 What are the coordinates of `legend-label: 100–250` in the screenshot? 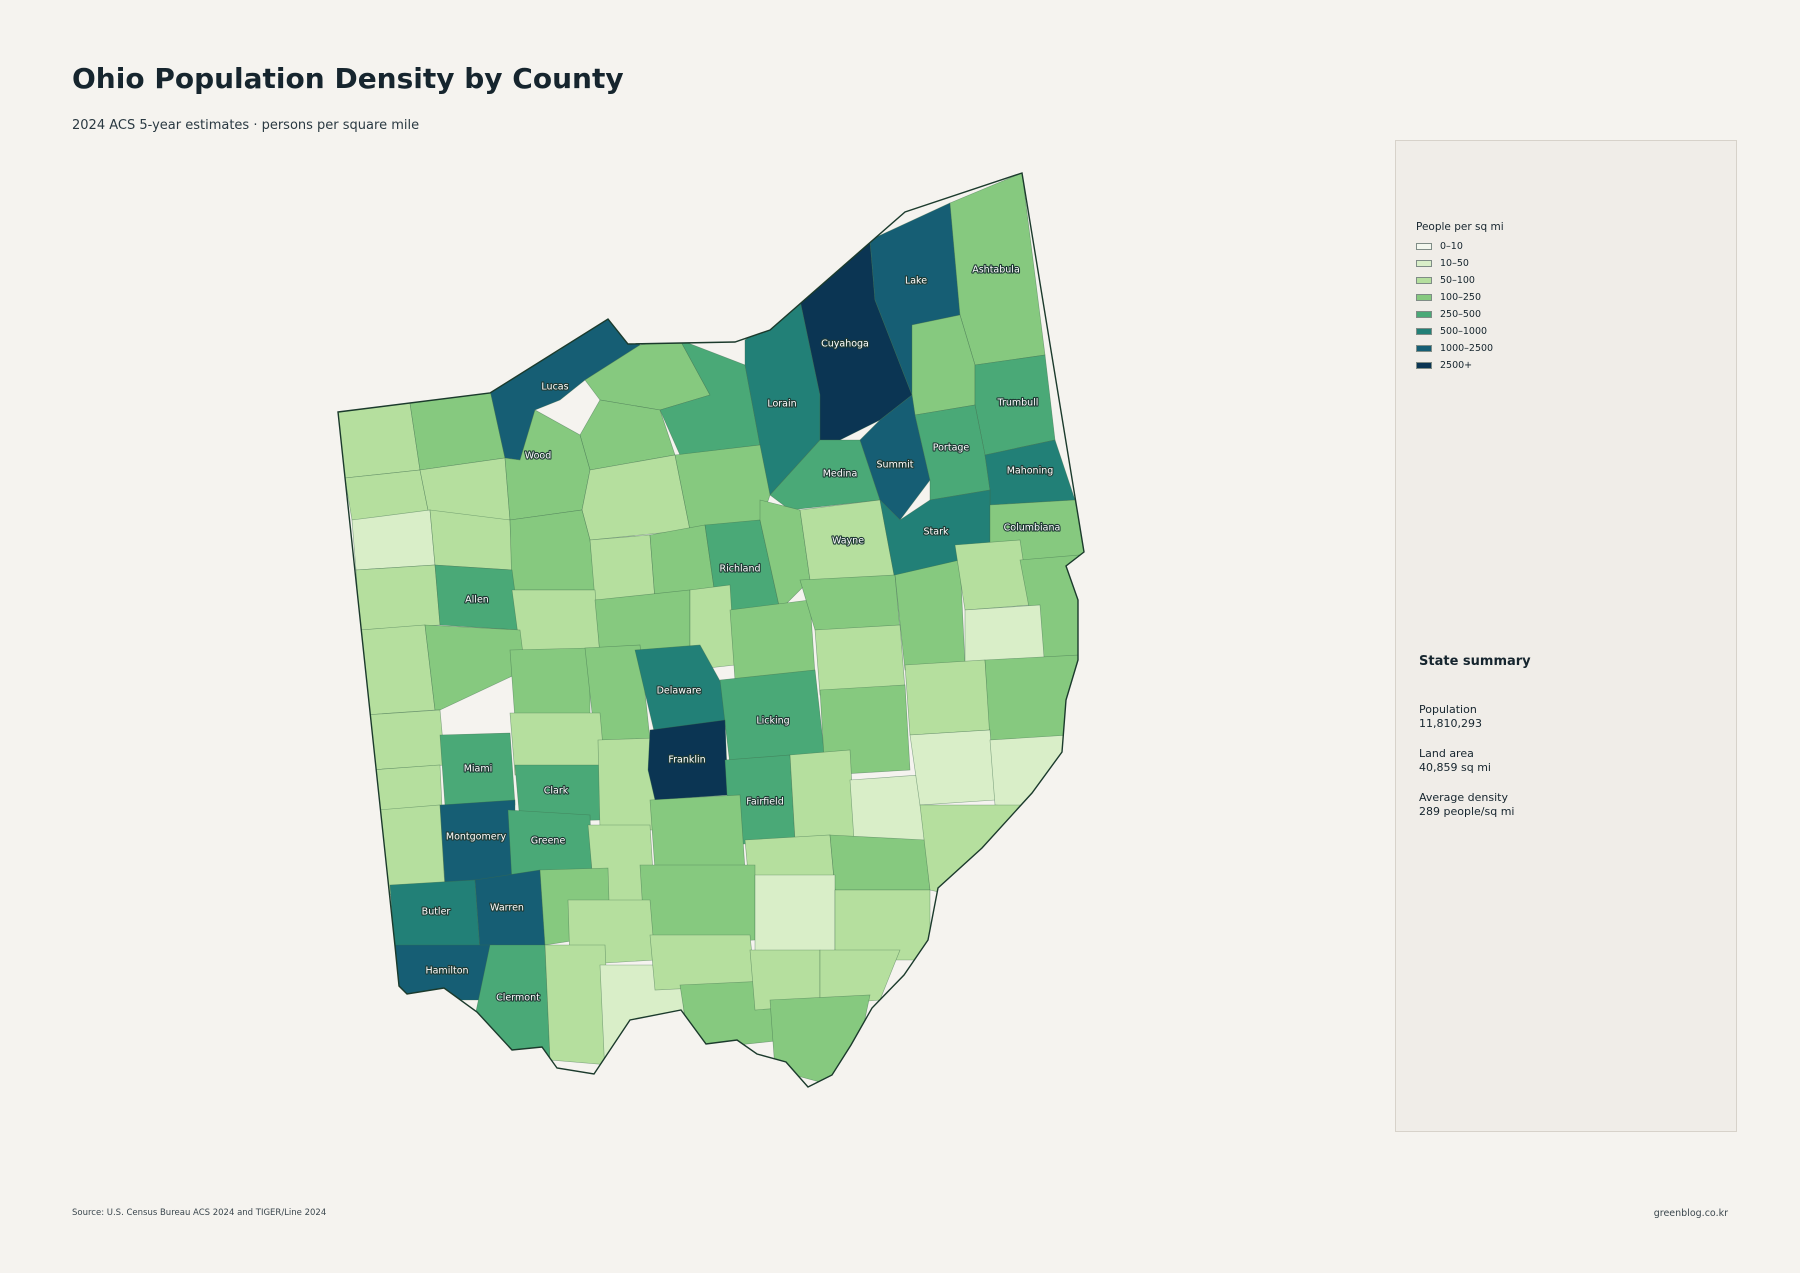 It's located at (1461, 297).